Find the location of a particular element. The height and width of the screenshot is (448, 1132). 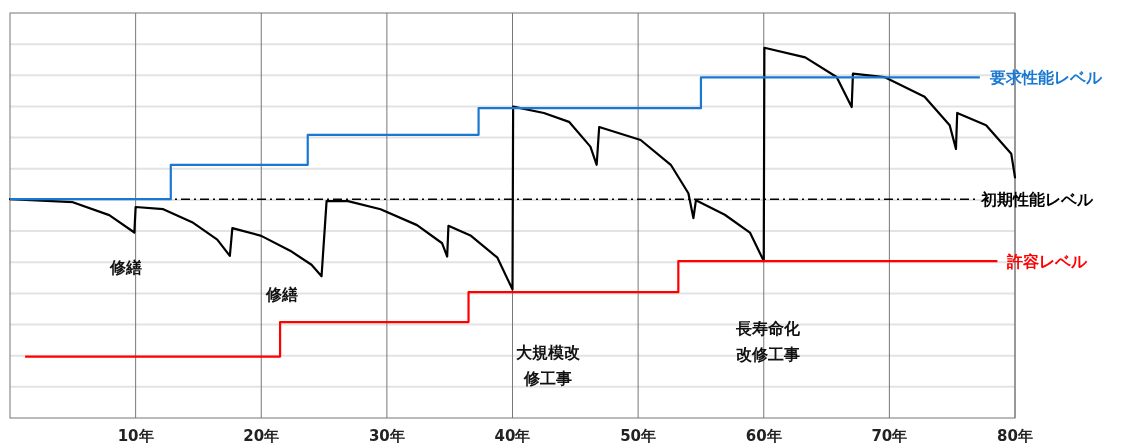

xtick: 20年 is located at coordinates (261, 436).